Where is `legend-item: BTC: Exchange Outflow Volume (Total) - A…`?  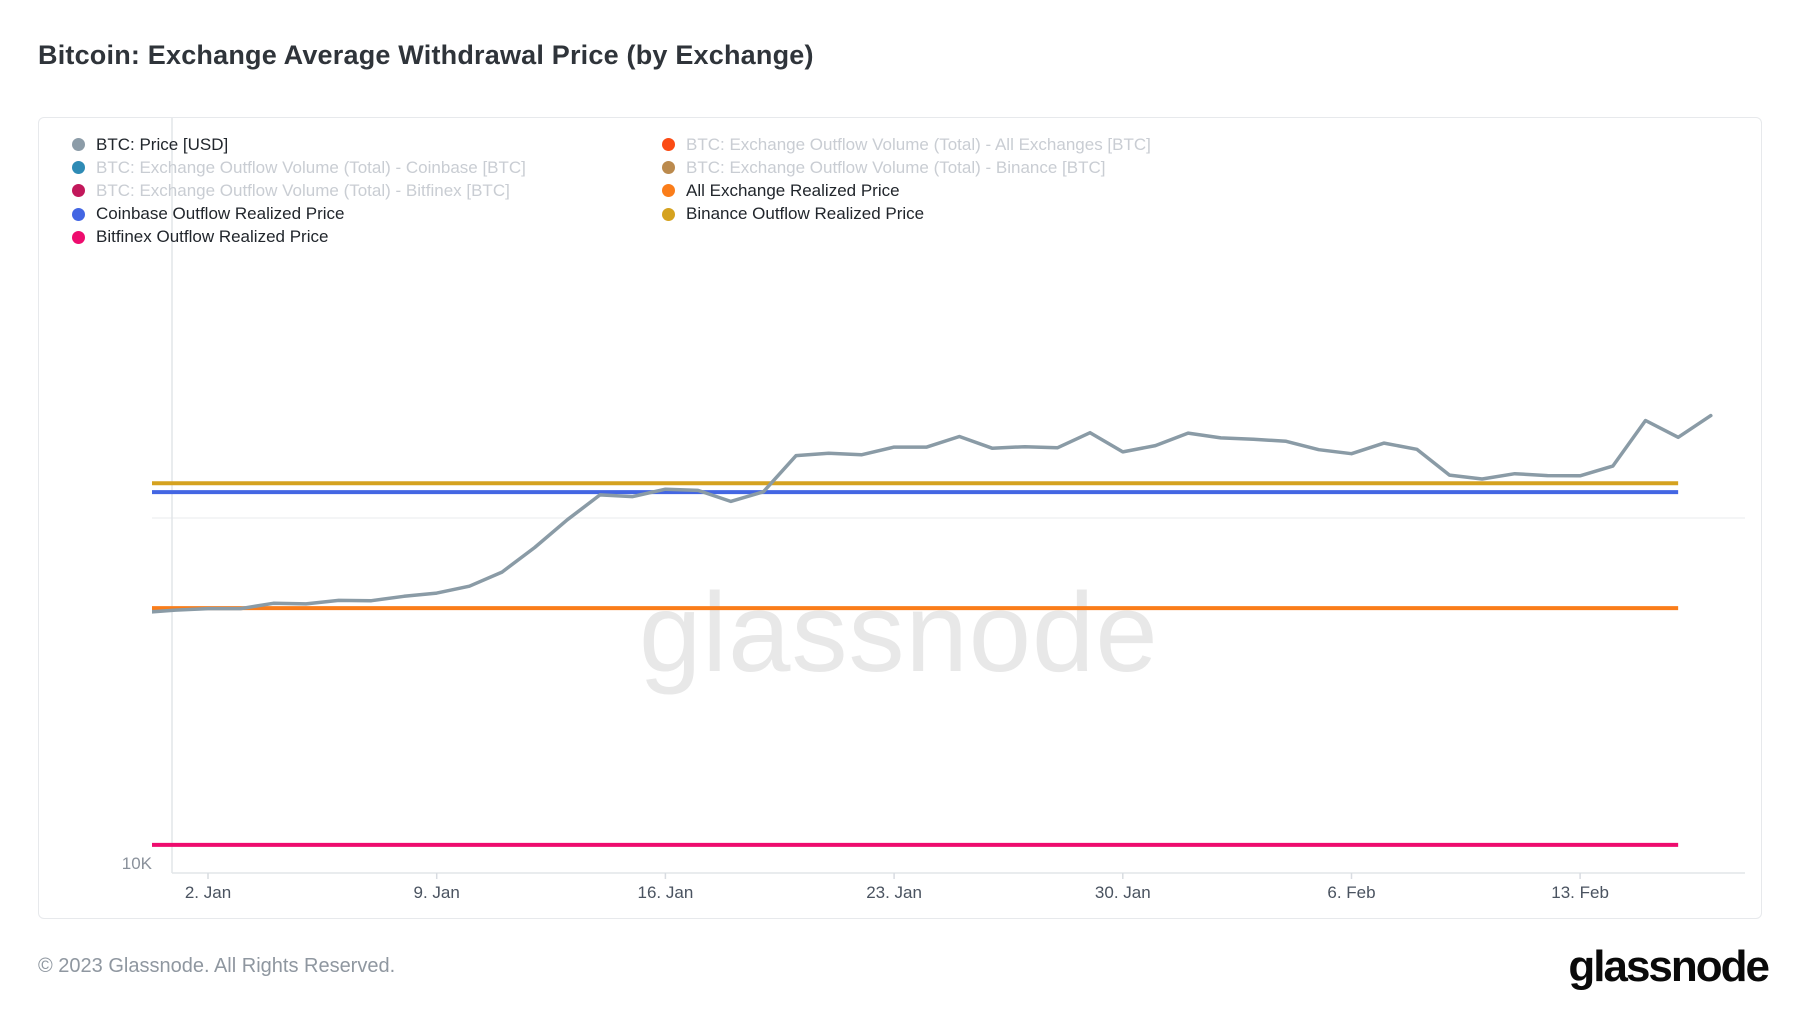 legend-item: BTC: Exchange Outflow Volume (Total) - A… is located at coordinates (906, 144).